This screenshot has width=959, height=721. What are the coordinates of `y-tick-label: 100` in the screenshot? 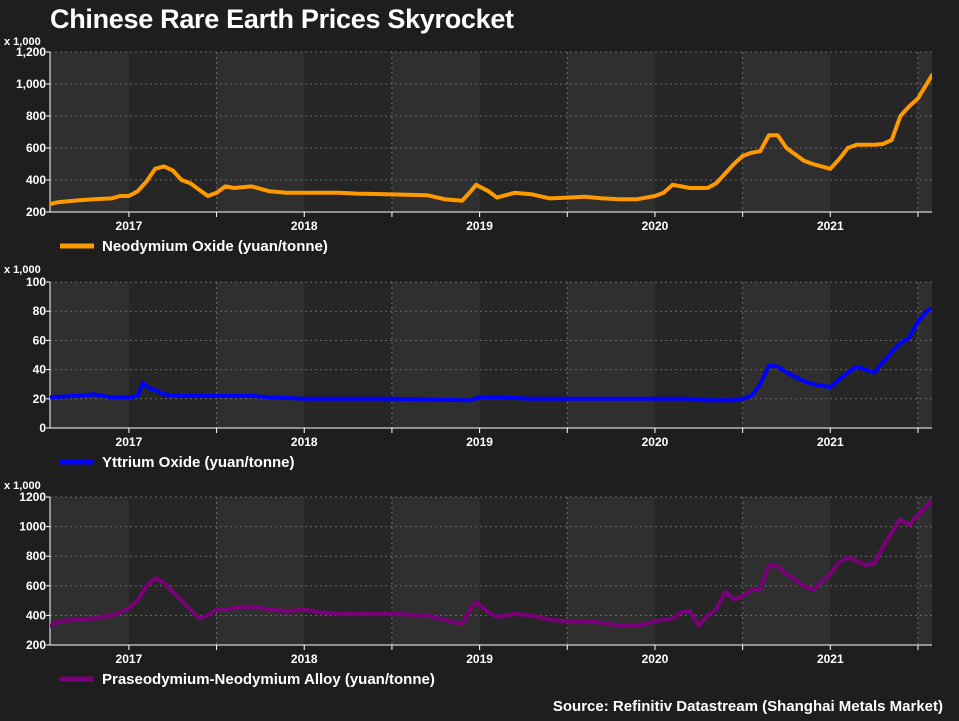 It's located at (36, 282).